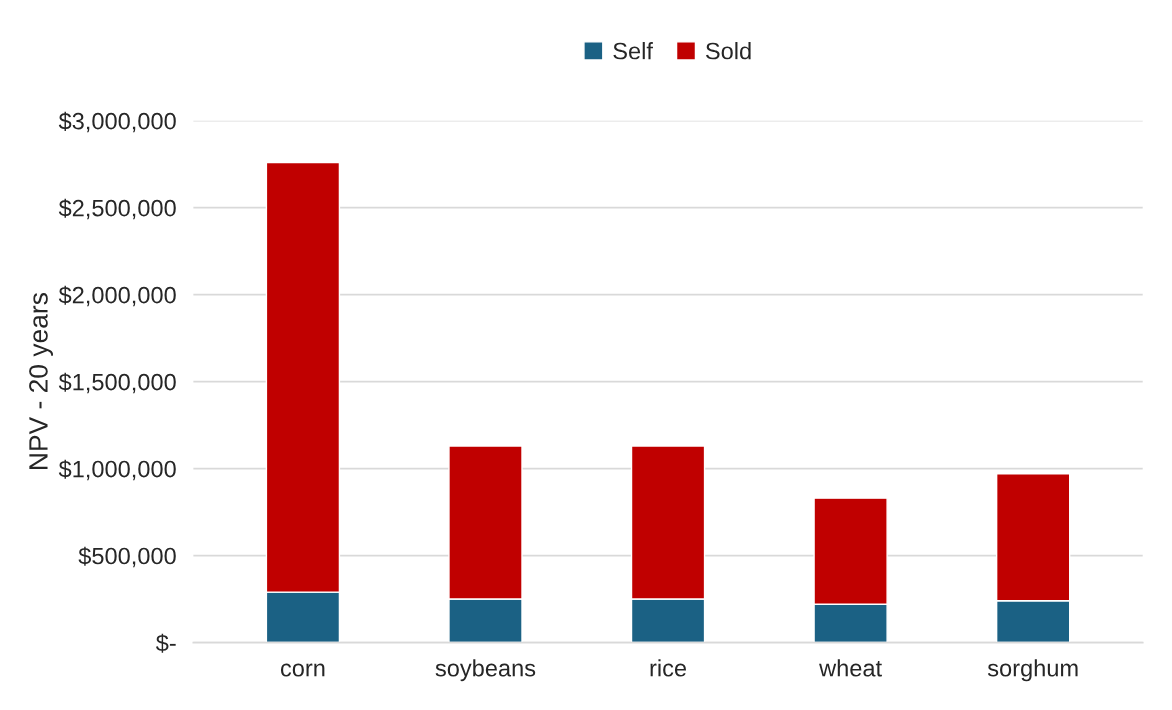  What do you see at coordinates (127, 557) in the screenshot?
I see `y-tick-label: $500,000` at bounding box center [127, 557].